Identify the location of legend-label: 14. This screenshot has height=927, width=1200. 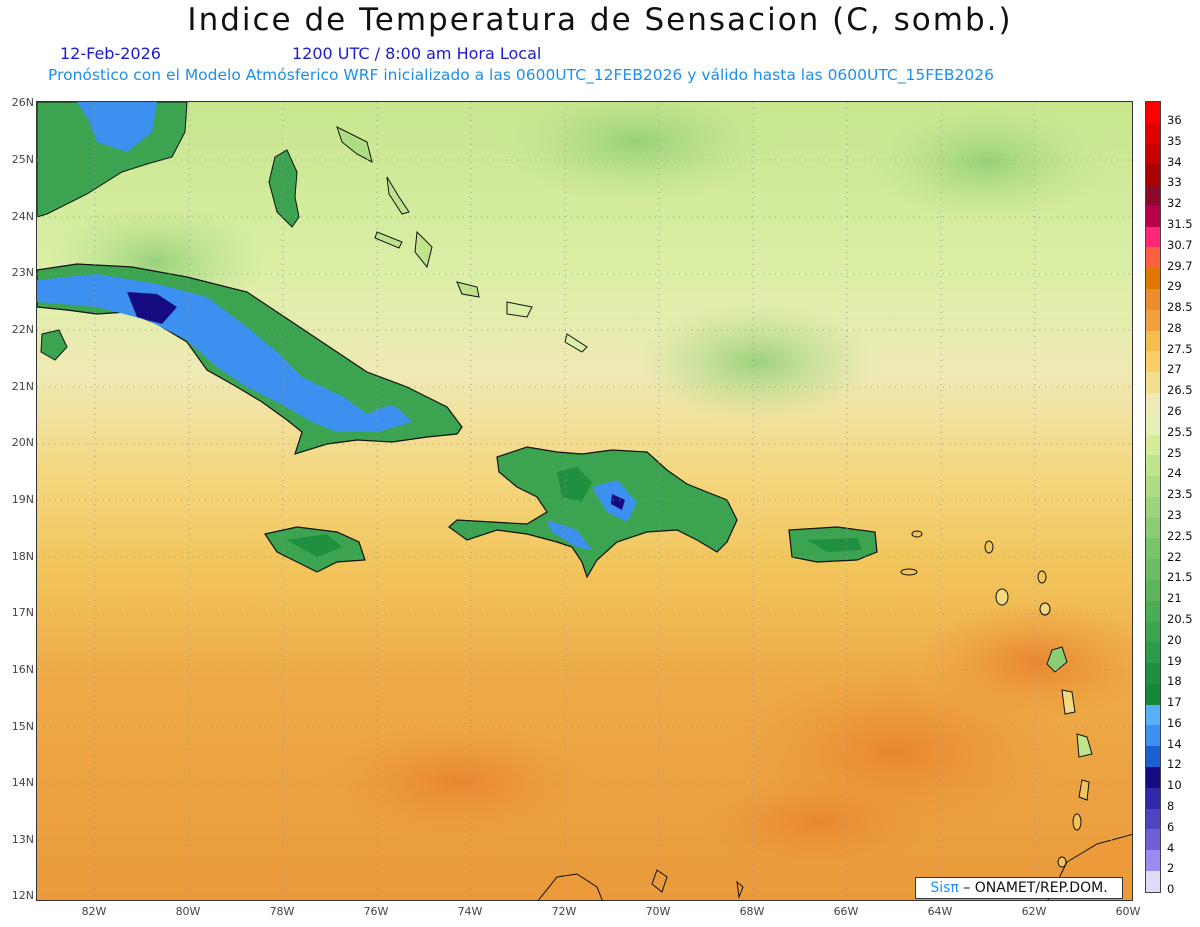
(1174, 743).